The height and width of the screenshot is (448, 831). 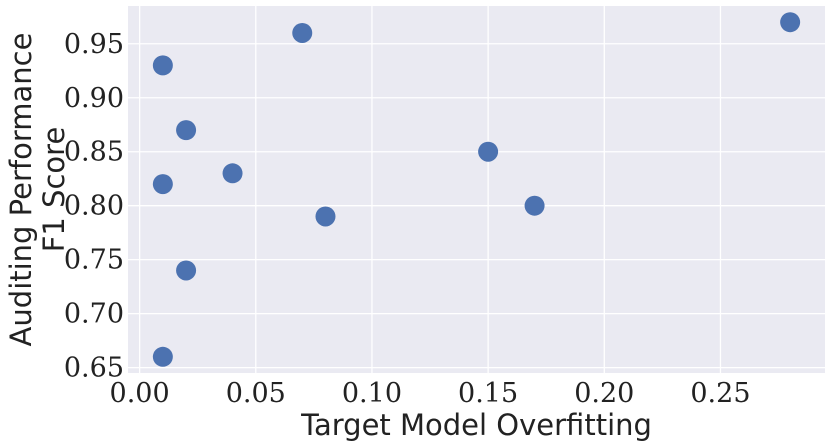 What do you see at coordinates (21, 190) in the screenshot?
I see `y-axis-label-line1: Auditing Performance` at bounding box center [21, 190].